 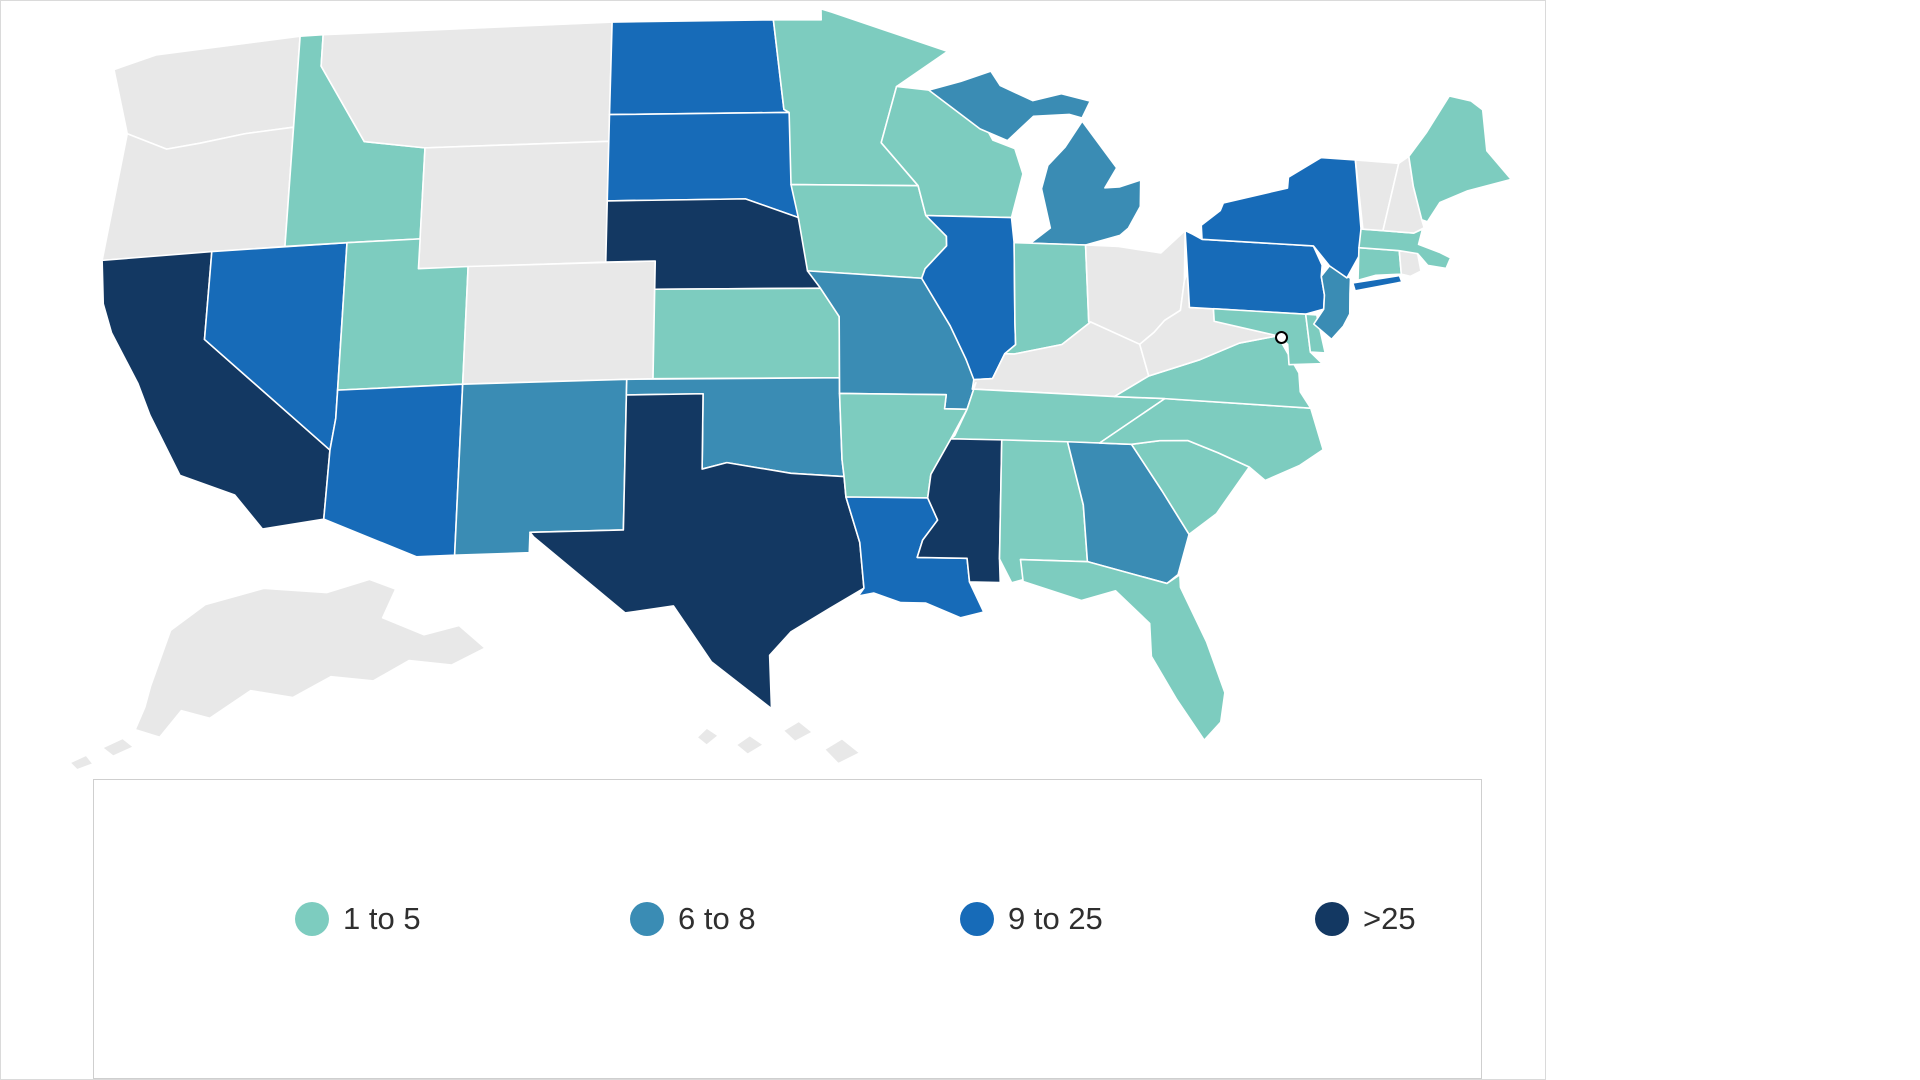 I want to click on state-mi: Michigan, so click(x=1035, y=158).